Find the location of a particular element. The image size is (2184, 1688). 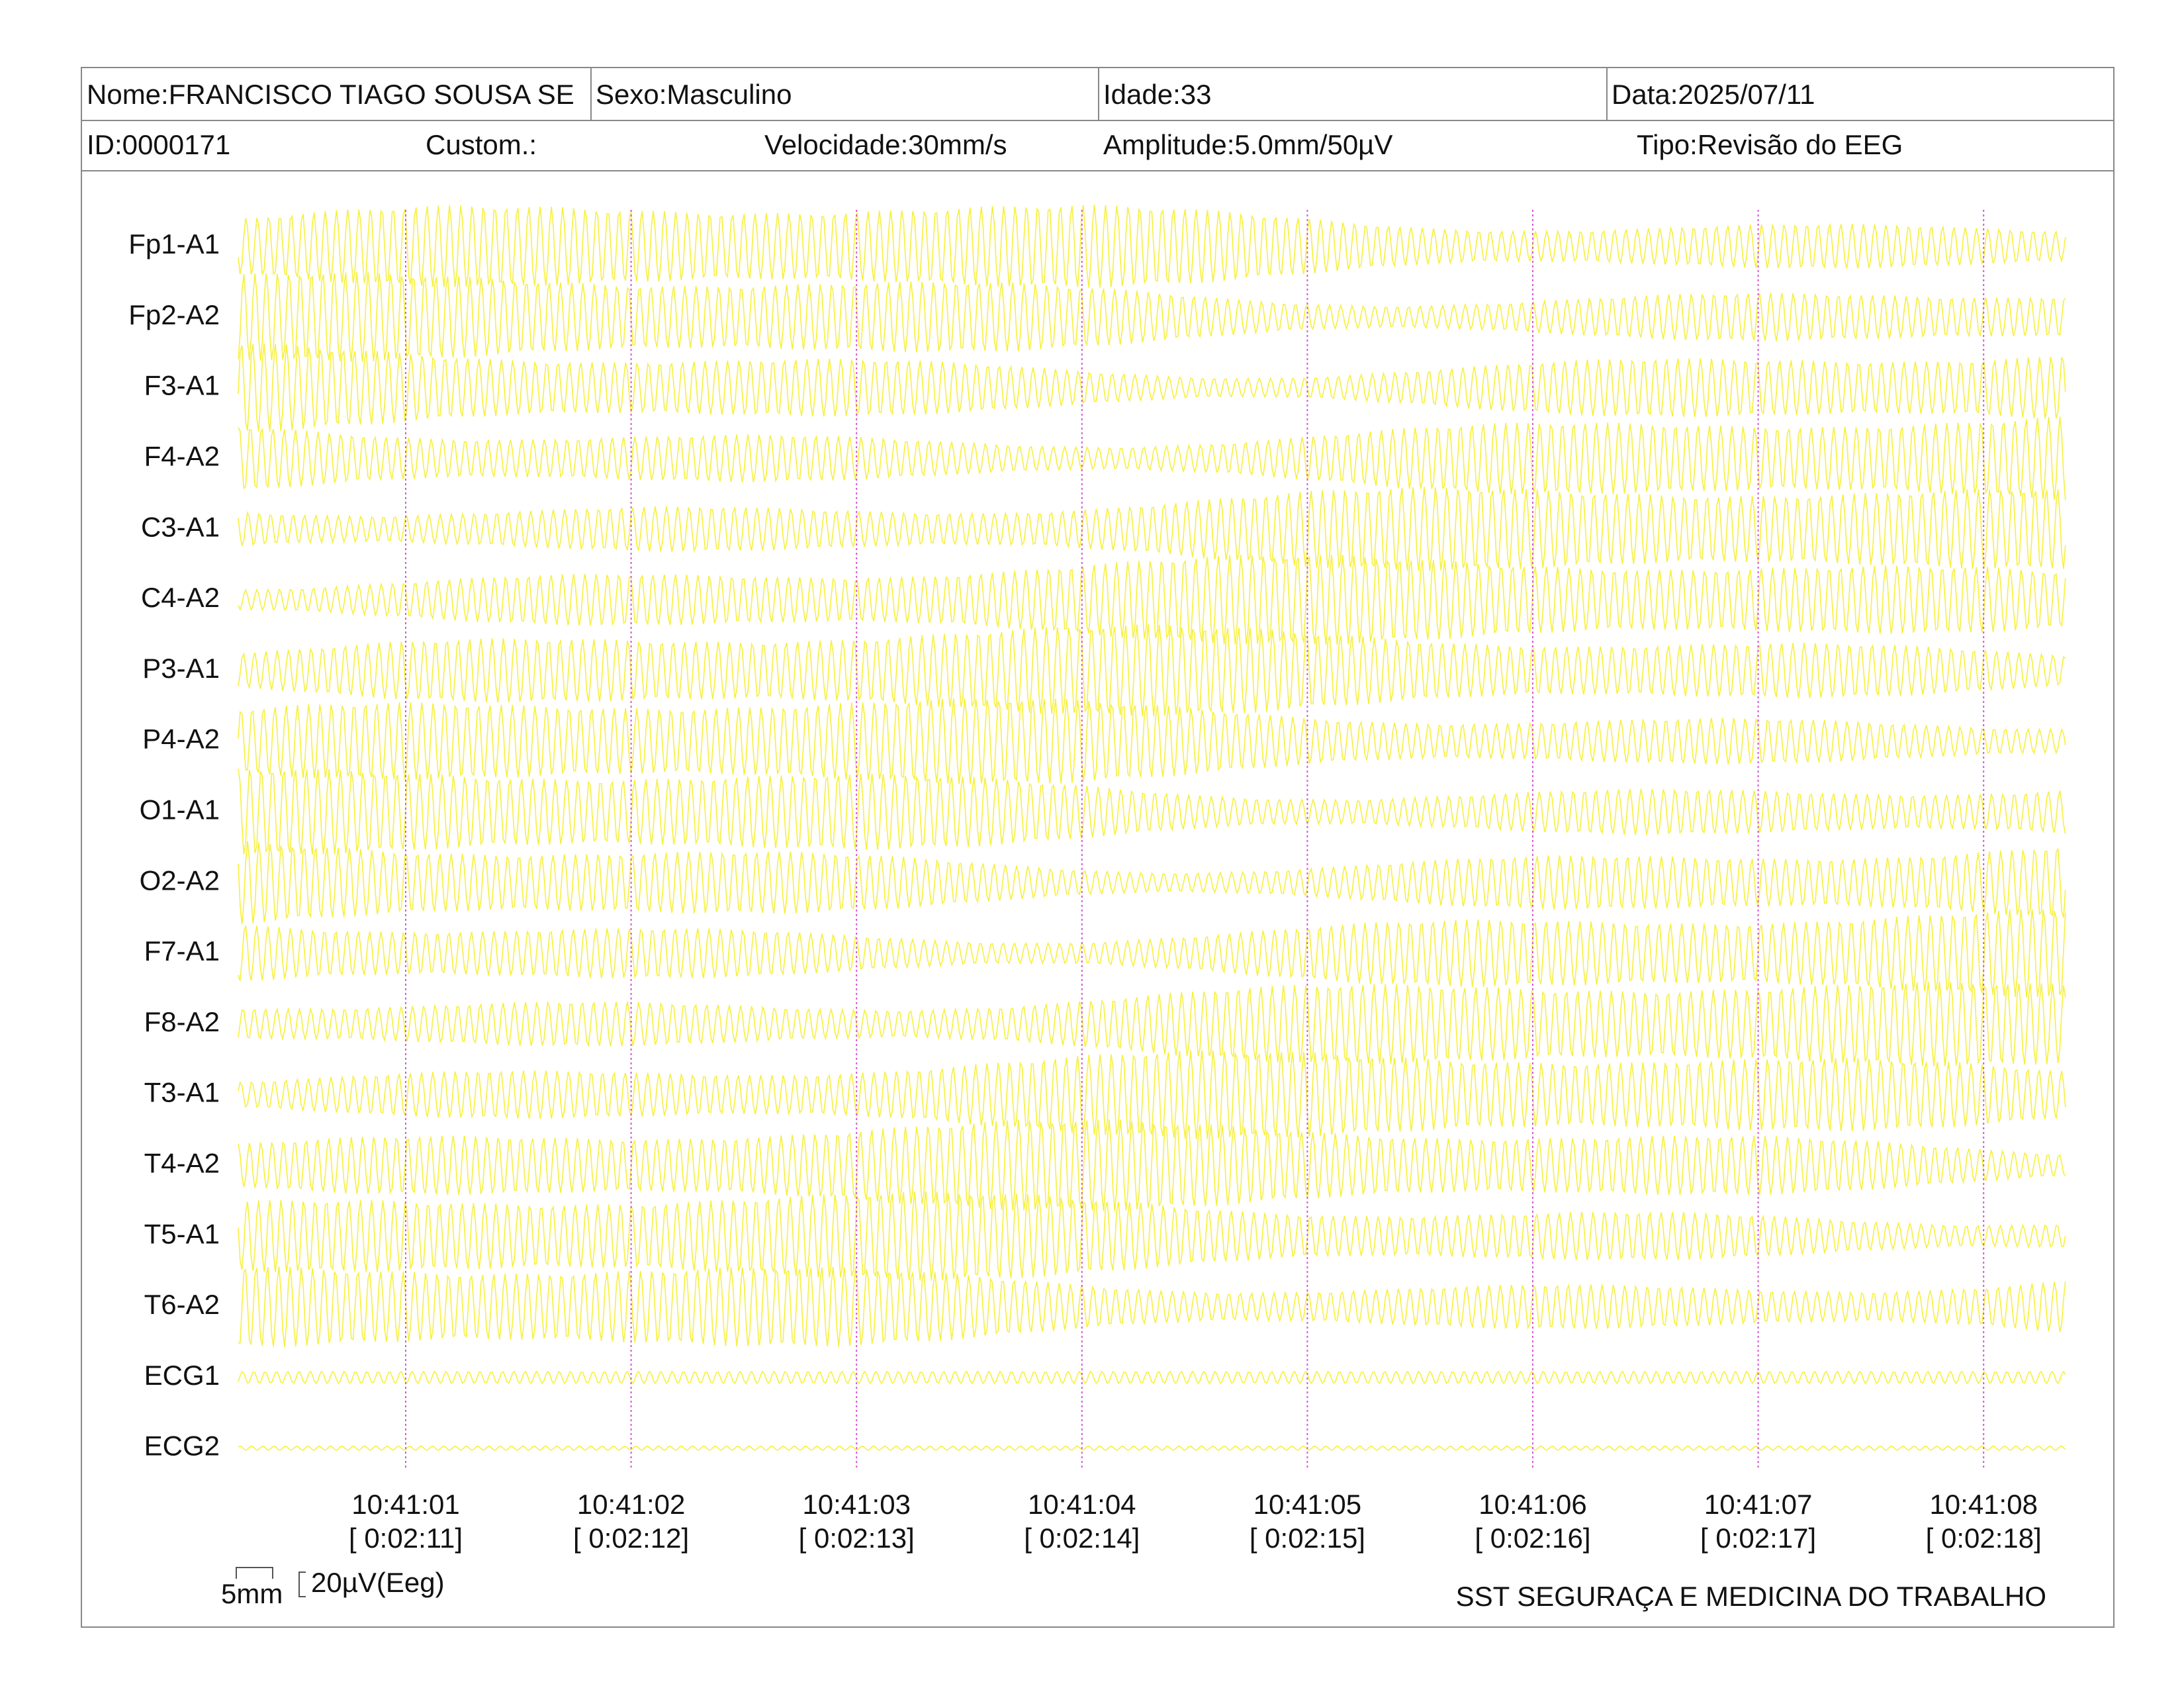

custom-field: Custom.: is located at coordinates (481, 144).